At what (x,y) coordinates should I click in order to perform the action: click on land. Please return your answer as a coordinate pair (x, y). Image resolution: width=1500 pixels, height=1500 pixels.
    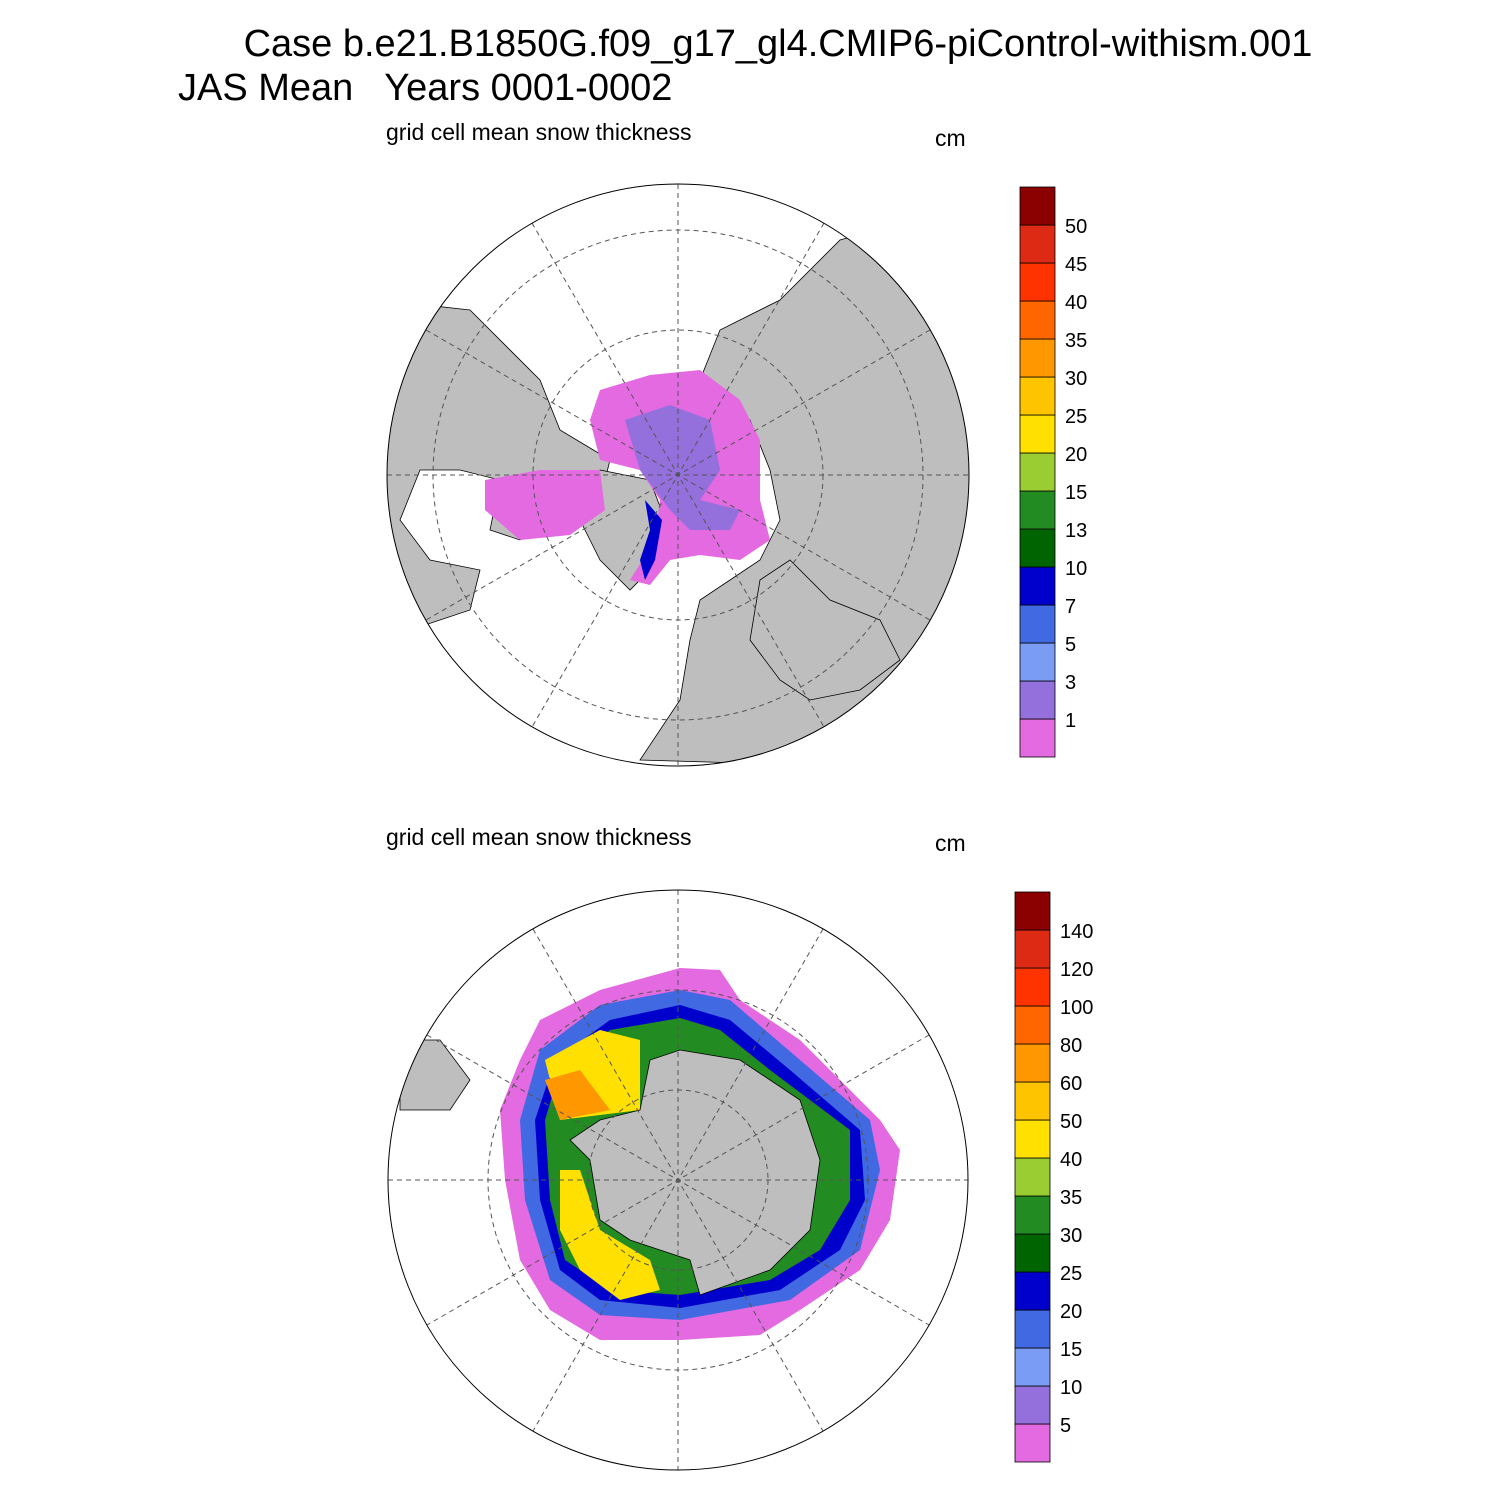
    Looking at the image, I should click on (695, 1172).